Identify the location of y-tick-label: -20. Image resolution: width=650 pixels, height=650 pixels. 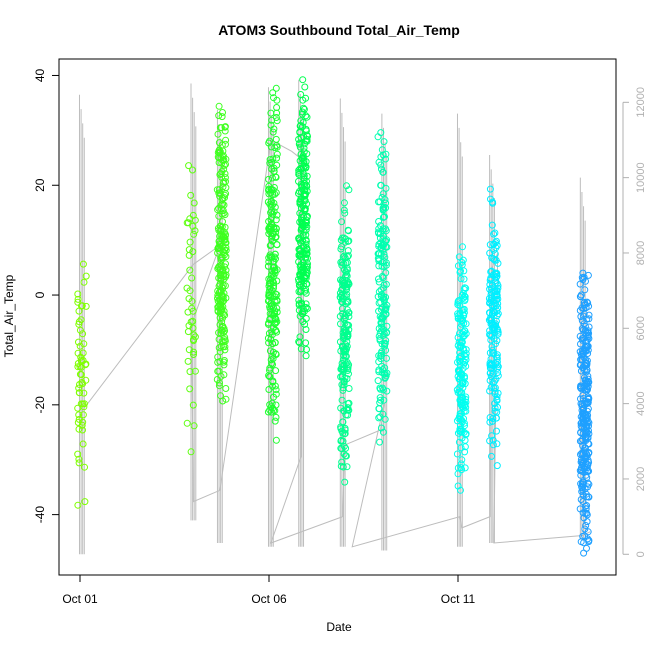
(40, 405).